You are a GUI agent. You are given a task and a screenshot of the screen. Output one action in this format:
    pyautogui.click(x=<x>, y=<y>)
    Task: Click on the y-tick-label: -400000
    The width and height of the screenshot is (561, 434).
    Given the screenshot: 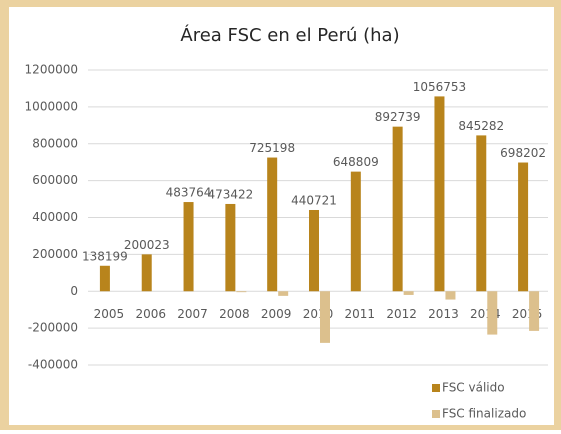 What is the action you would take?
    pyautogui.click(x=53, y=365)
    